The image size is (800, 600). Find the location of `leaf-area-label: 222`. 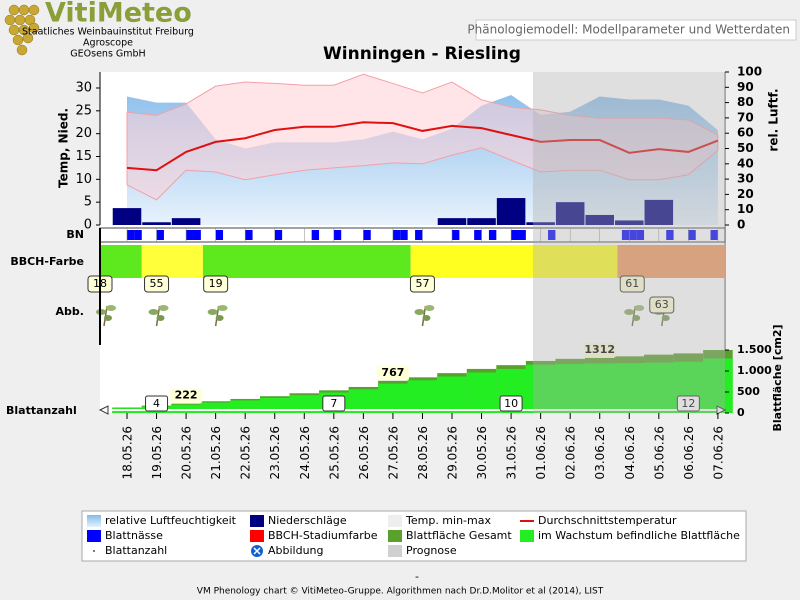

leaf-area-label: 222 is located at coordinates (186, 395).